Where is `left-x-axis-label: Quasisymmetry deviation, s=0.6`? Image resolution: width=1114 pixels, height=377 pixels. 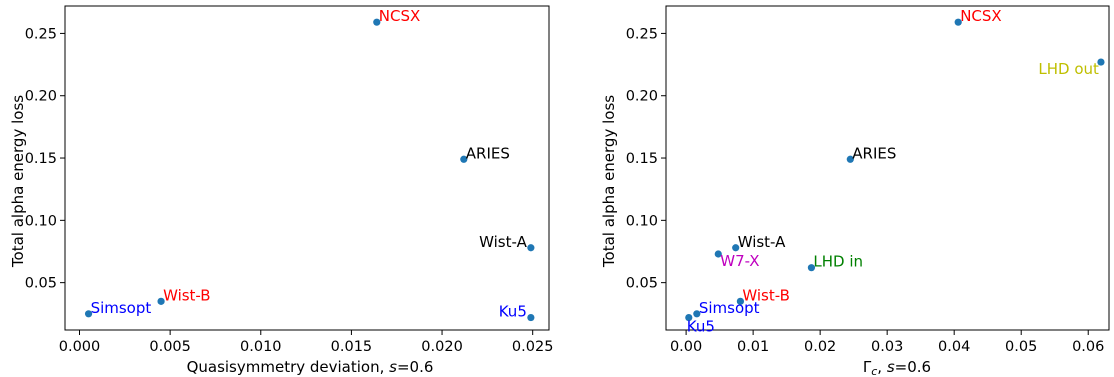 left-x-axis-label: Quasisymmetry deviation, s=0.6 is located at coordinates (310, 367).